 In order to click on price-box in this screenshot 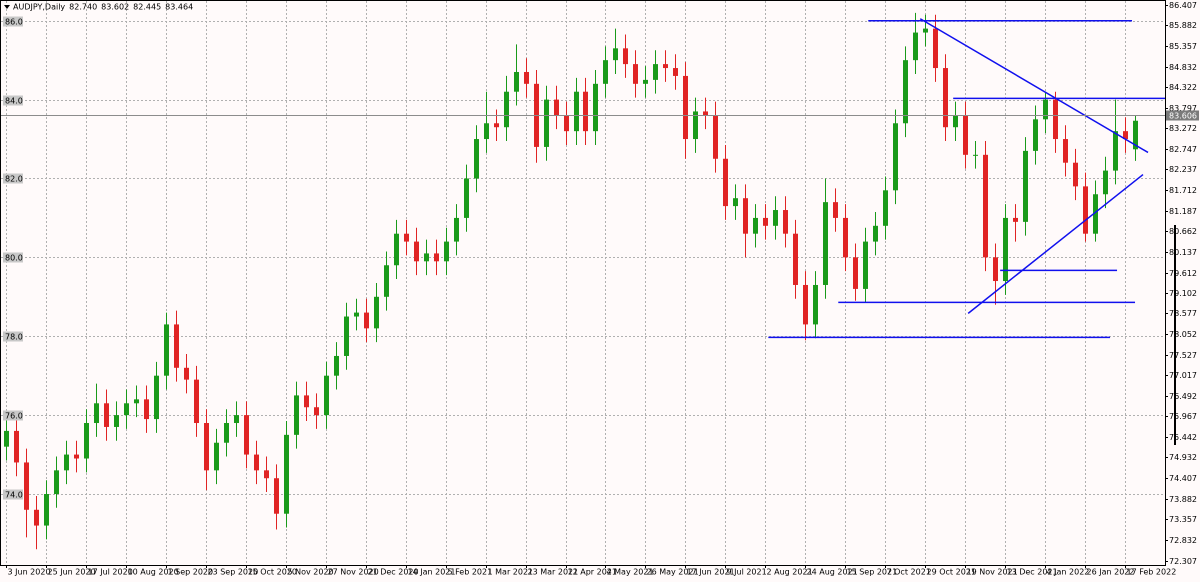, I will do `click(1182, 115)`.